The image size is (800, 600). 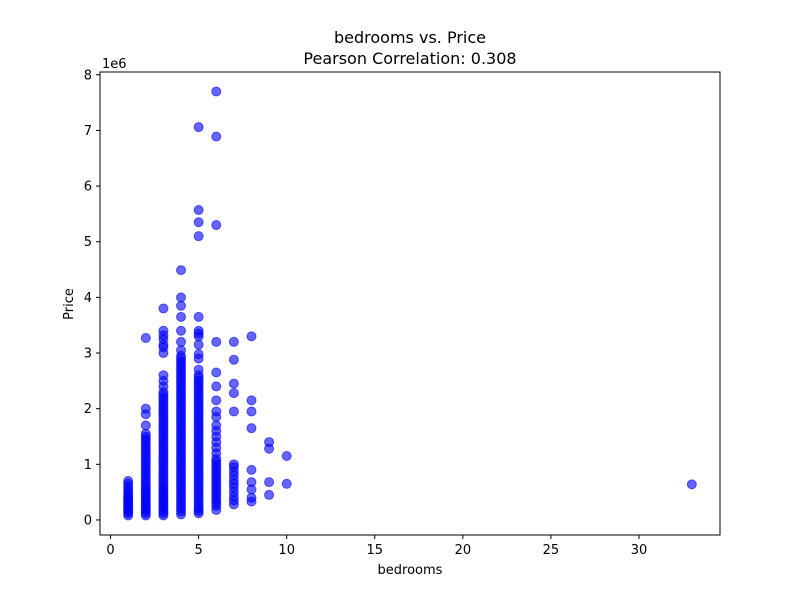 I want to click on x-tick-label: 10, so click(x=286, y=550).